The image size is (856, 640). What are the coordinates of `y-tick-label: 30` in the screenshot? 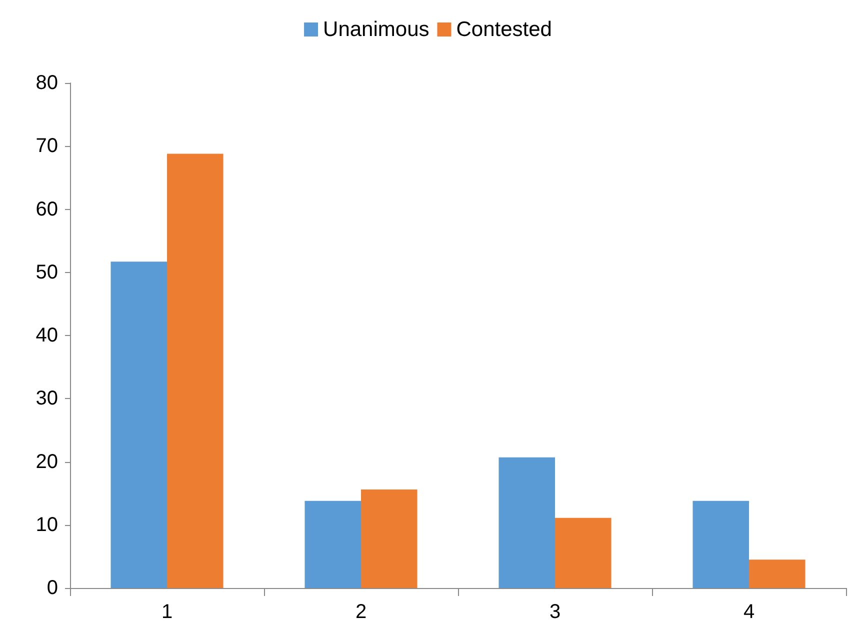 It's located at (47, 399).